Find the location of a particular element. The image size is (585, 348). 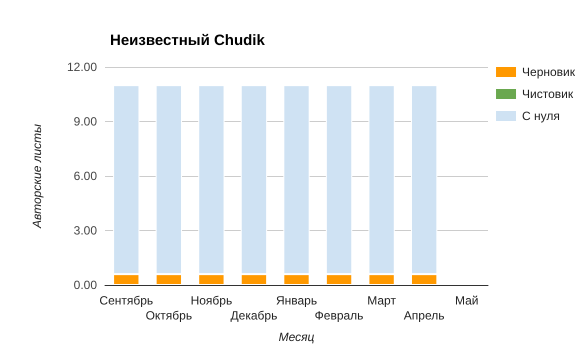

x-tick-label: Март is located at coordinates (381, 301).